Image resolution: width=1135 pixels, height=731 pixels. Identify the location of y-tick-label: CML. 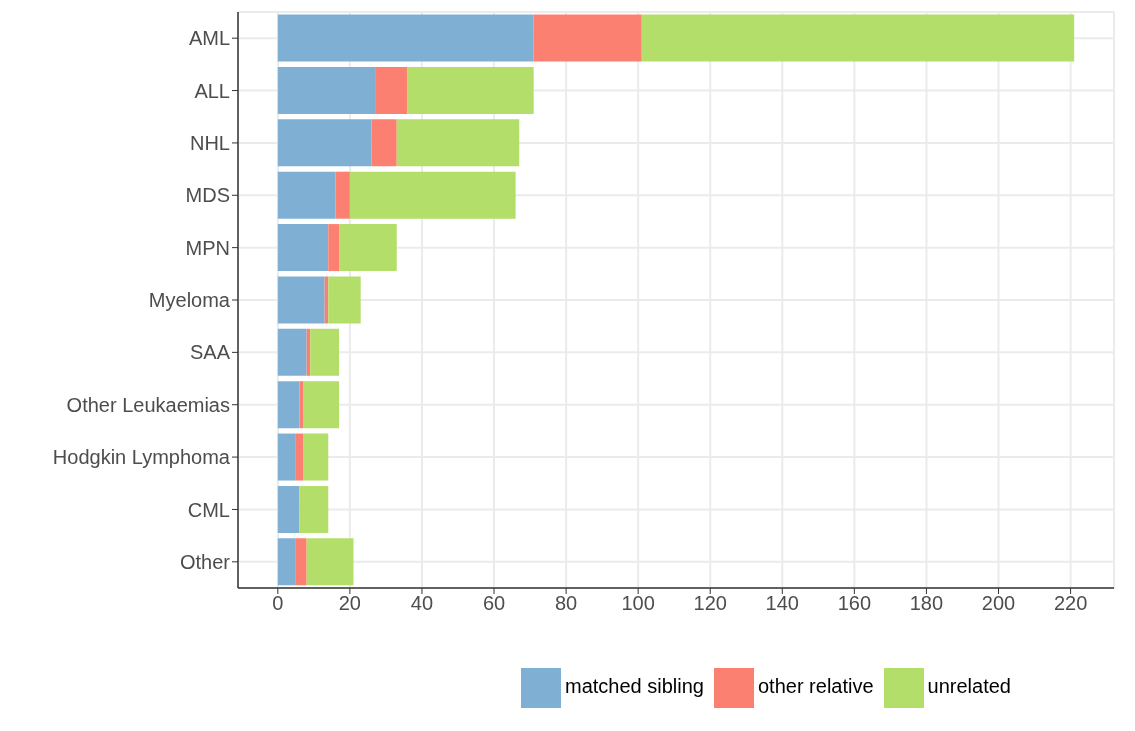
(208, 509).